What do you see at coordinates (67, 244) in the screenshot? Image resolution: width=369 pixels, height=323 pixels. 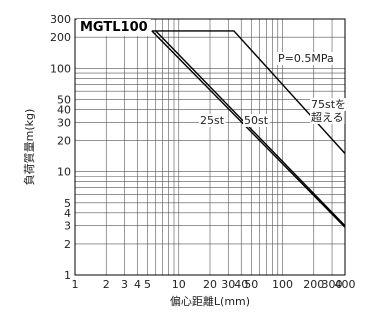 I see `y-tick-label: 2` at bounding box center [67, 244].